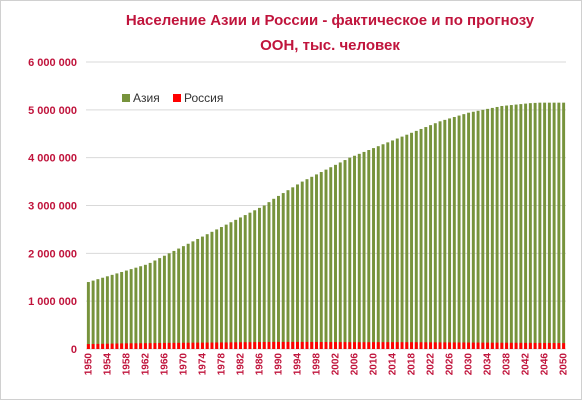 The width and height of the screenshot is (584, 402). I want to click on x-tick-label-1994: 1994, so click(297, 364).